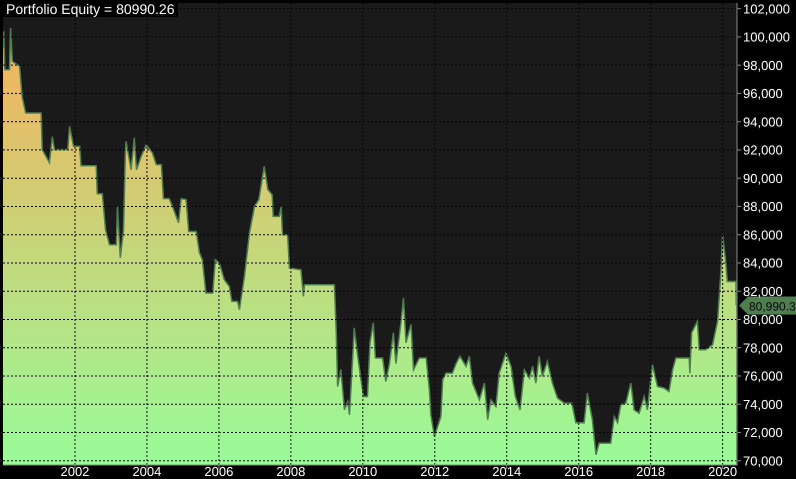 Image resolution: width=796 pixels, height=479 pixels. What do you see at coordinates (763, 122) in the screenshot?
I see `y-tick-label: 94,000` at bounding box center [763, 122].